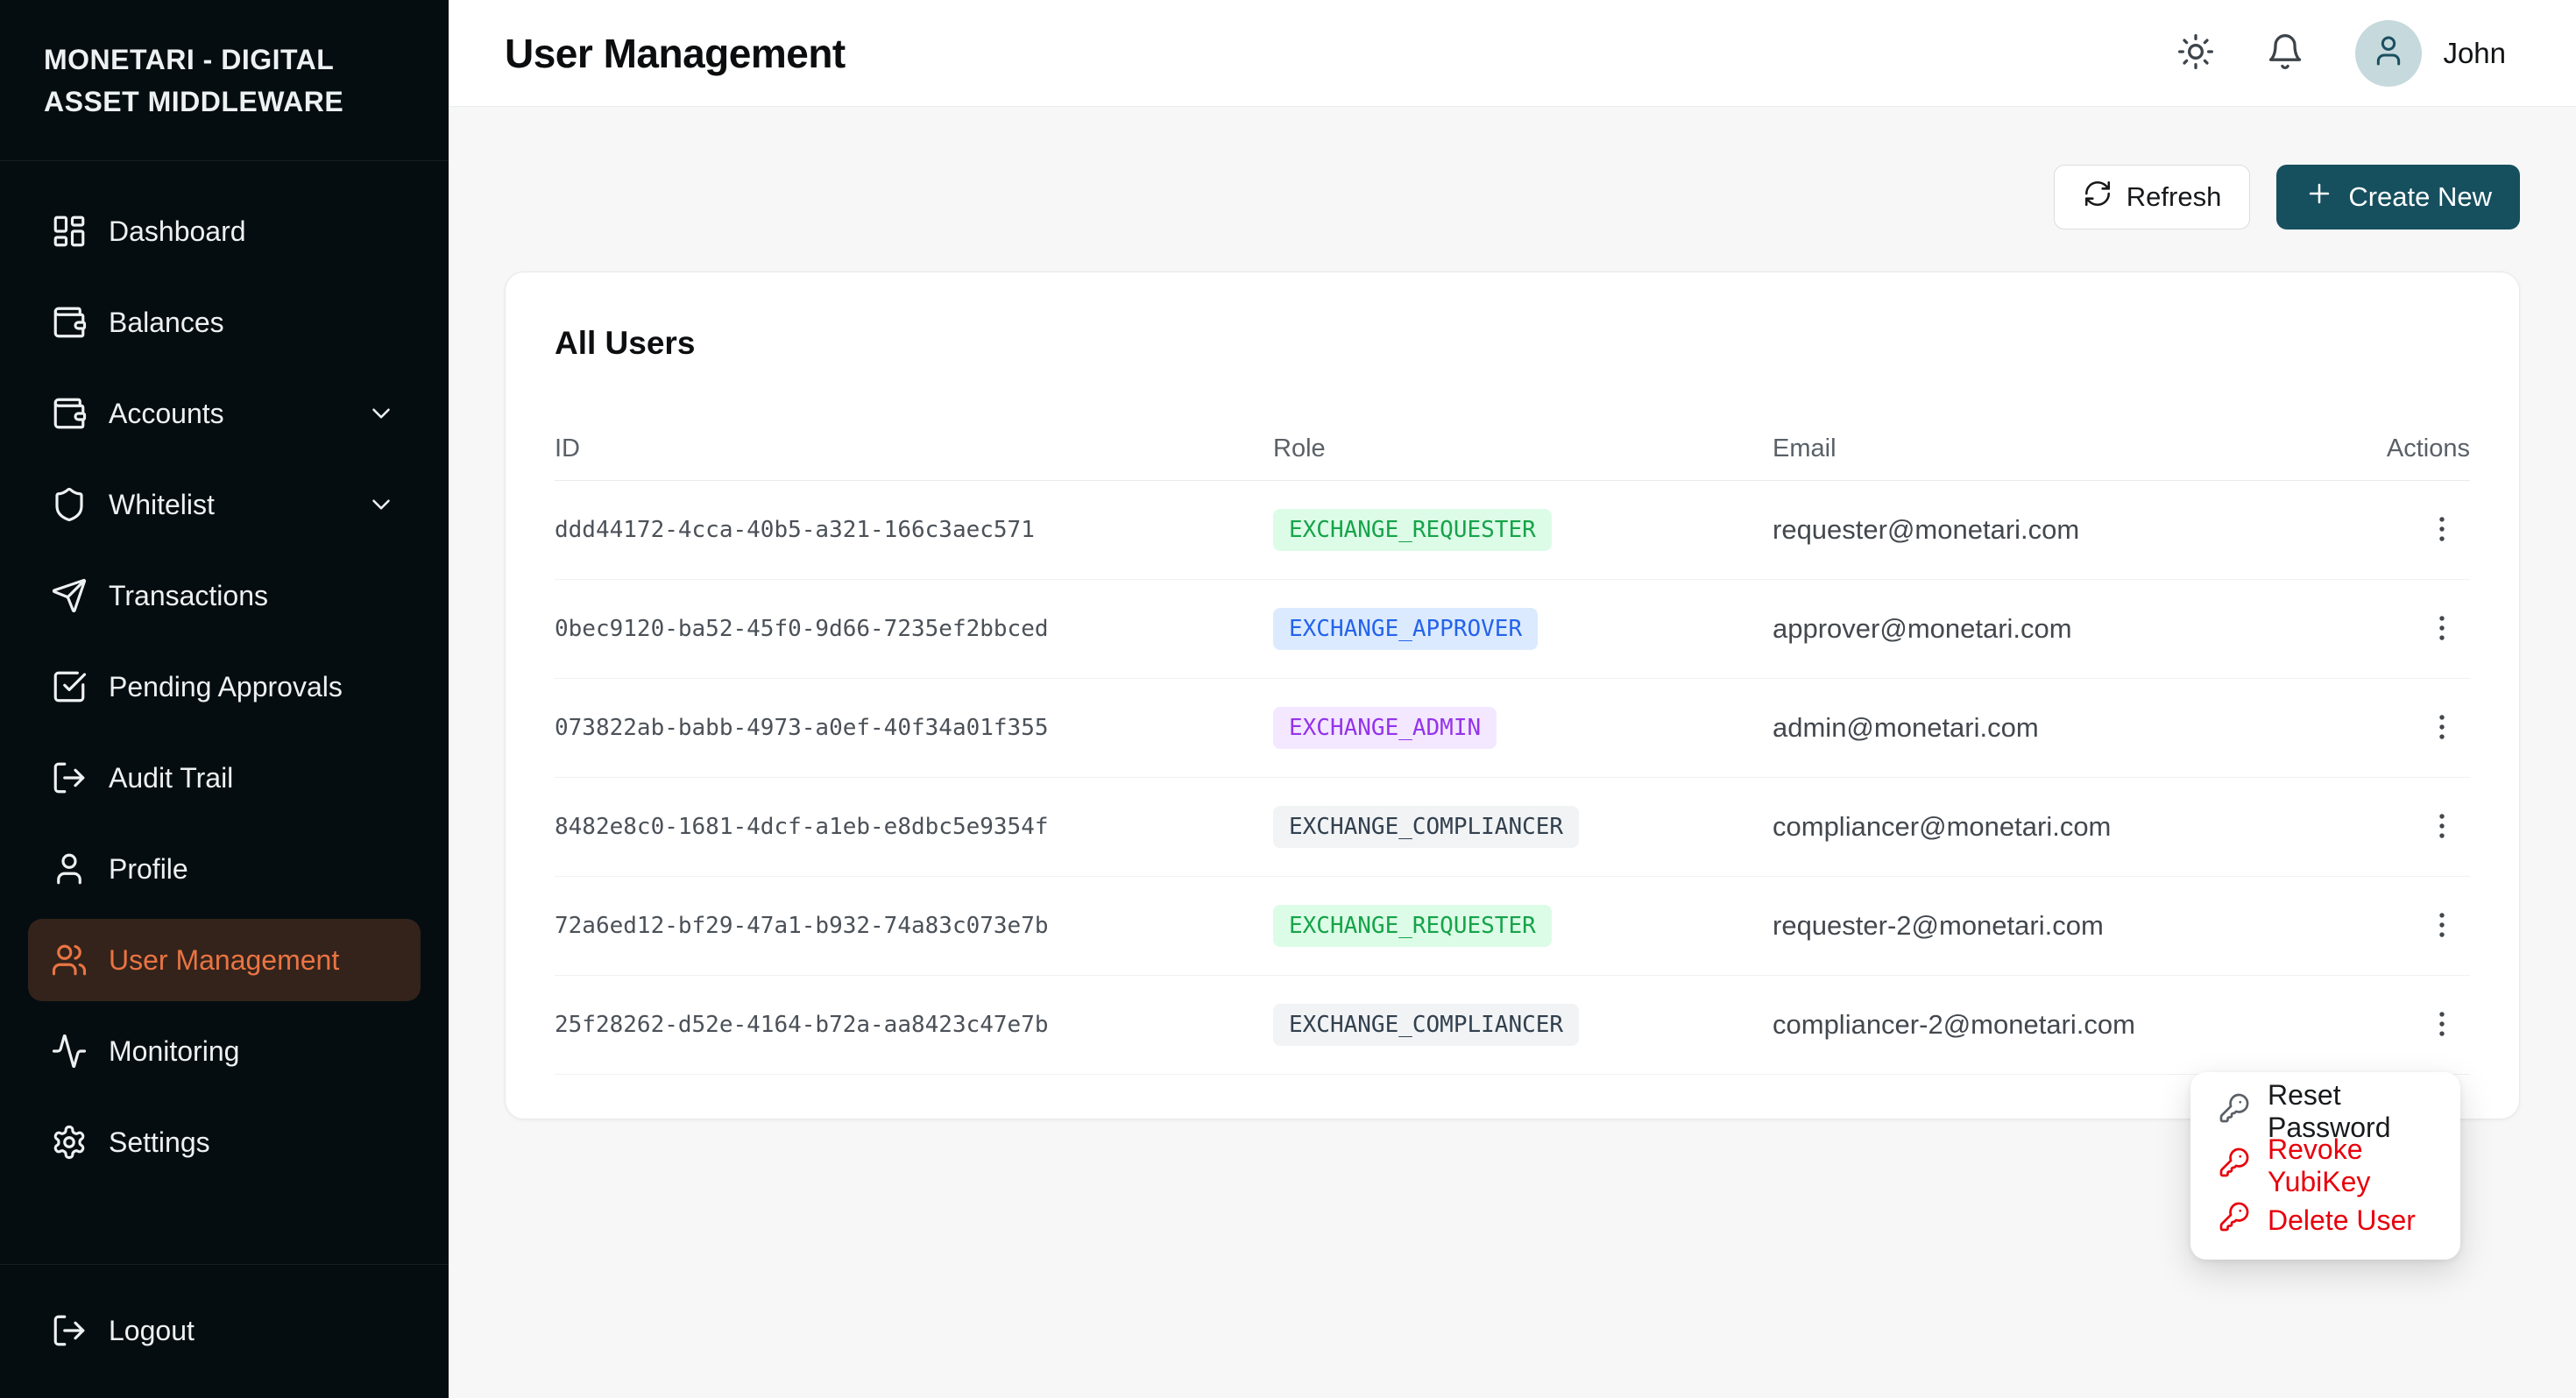  I want to click on refresh-button: Refresh, so click(2152, 197).